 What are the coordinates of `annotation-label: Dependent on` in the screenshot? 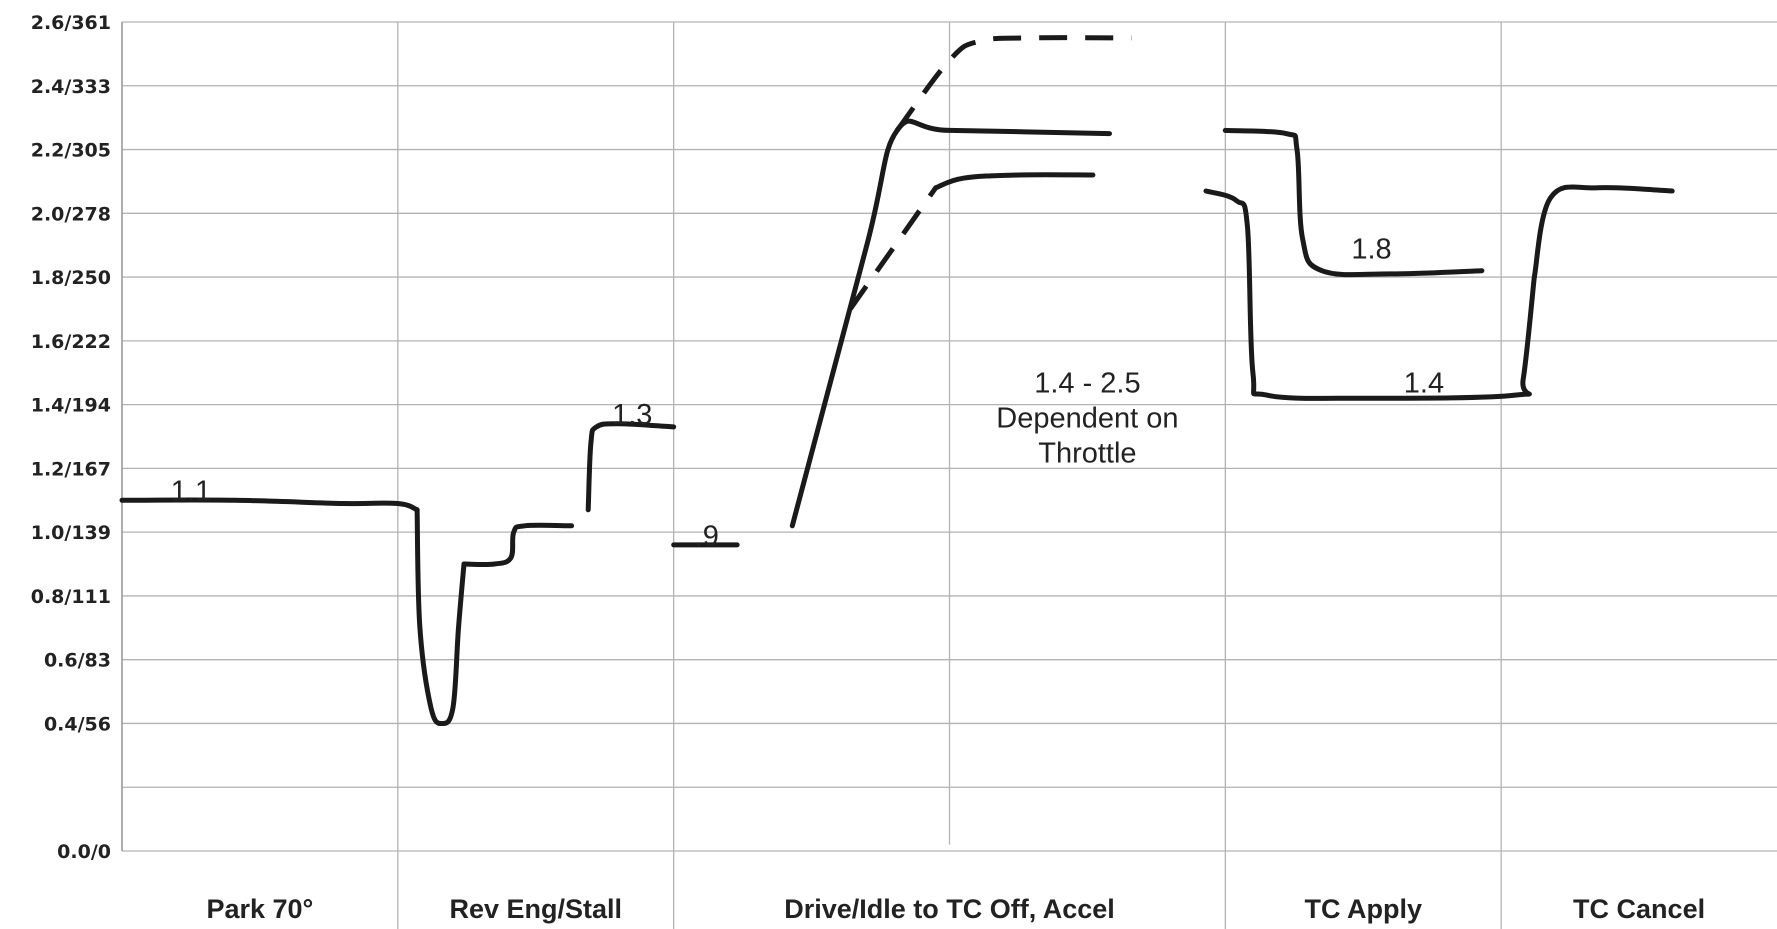 It's located at (1087, 418).